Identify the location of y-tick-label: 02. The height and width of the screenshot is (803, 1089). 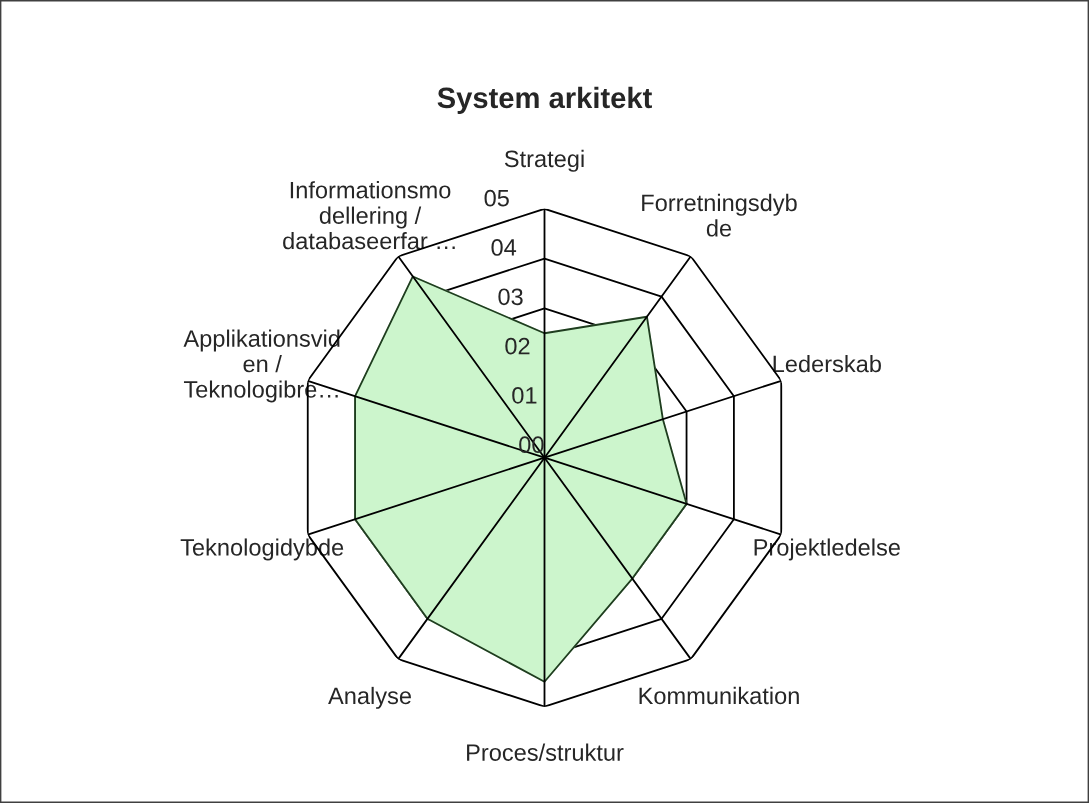
(517, 346).